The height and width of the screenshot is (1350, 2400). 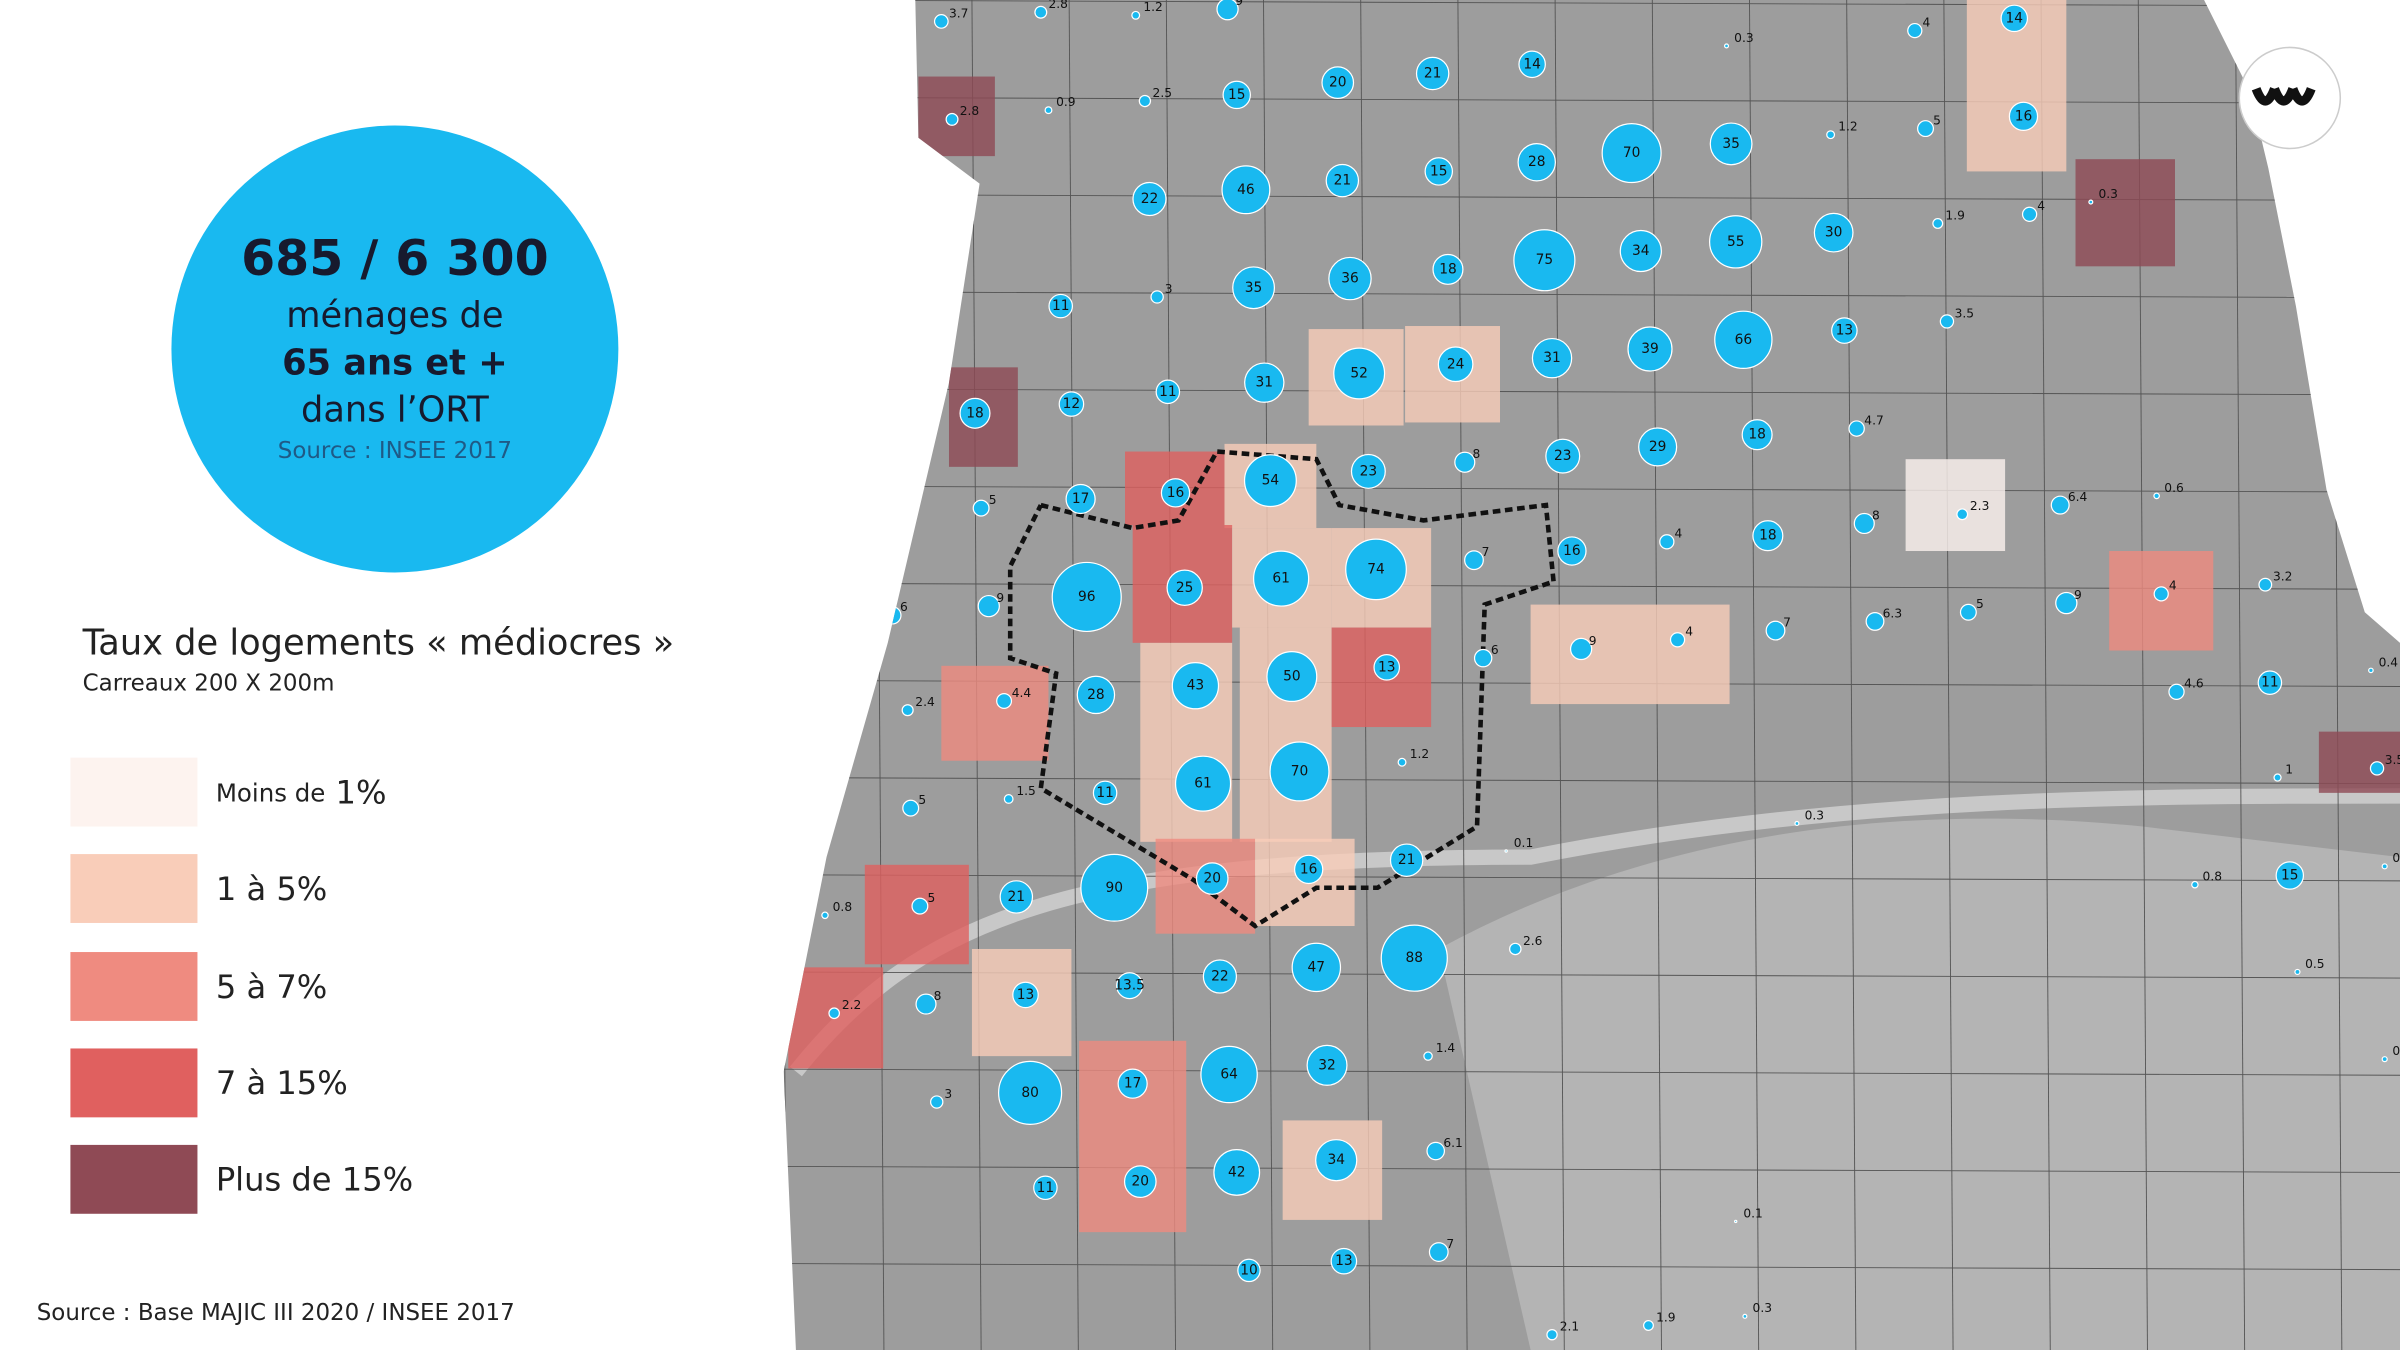 I want to click on circle-label: 28, so click(x=1537, y=162).